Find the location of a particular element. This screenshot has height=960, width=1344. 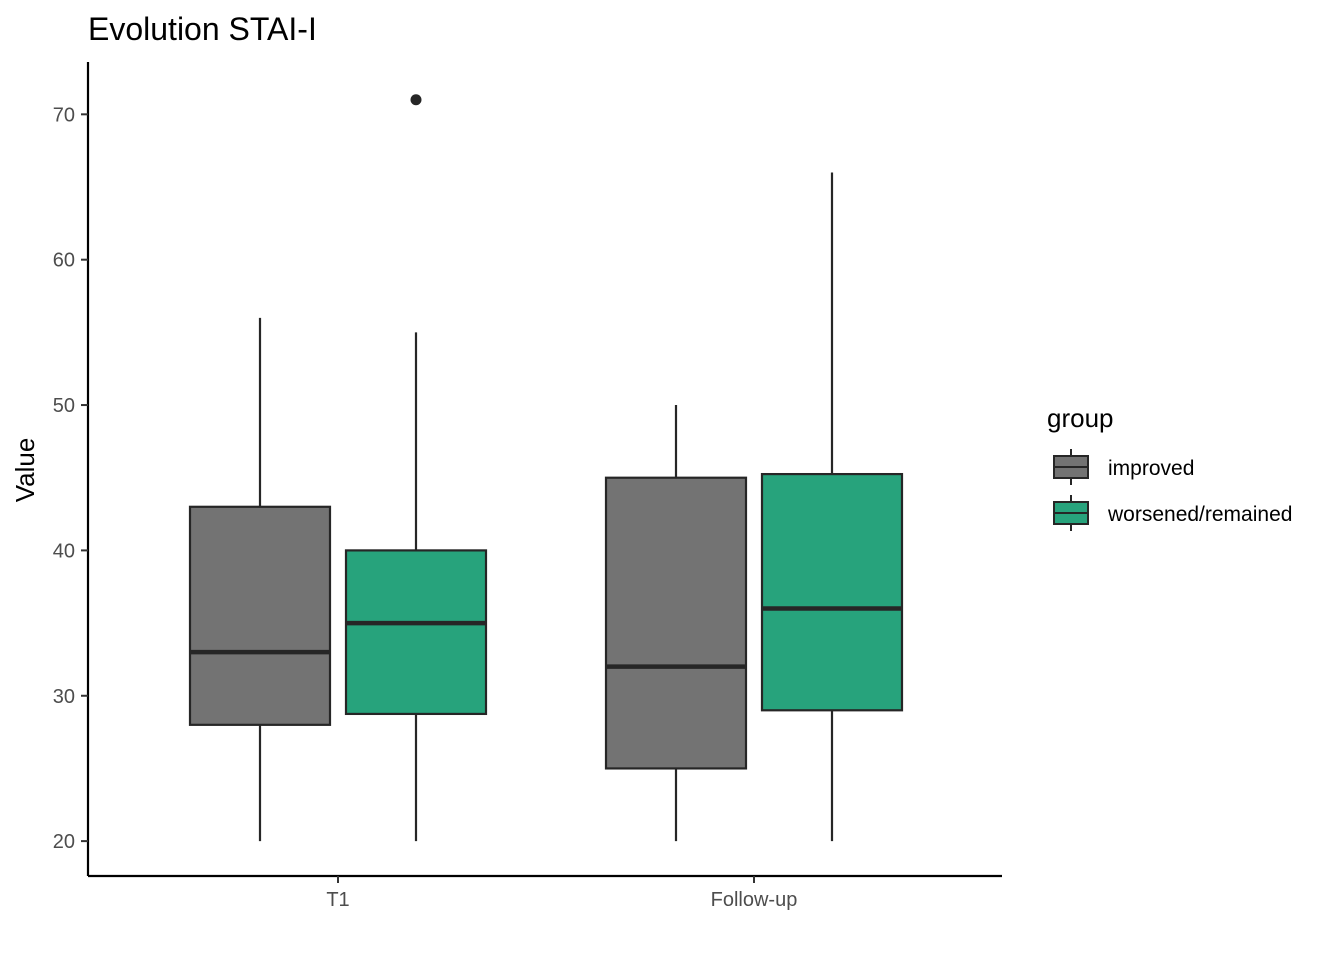

y-tick-label: 30 is located at coordinates (64, 697).